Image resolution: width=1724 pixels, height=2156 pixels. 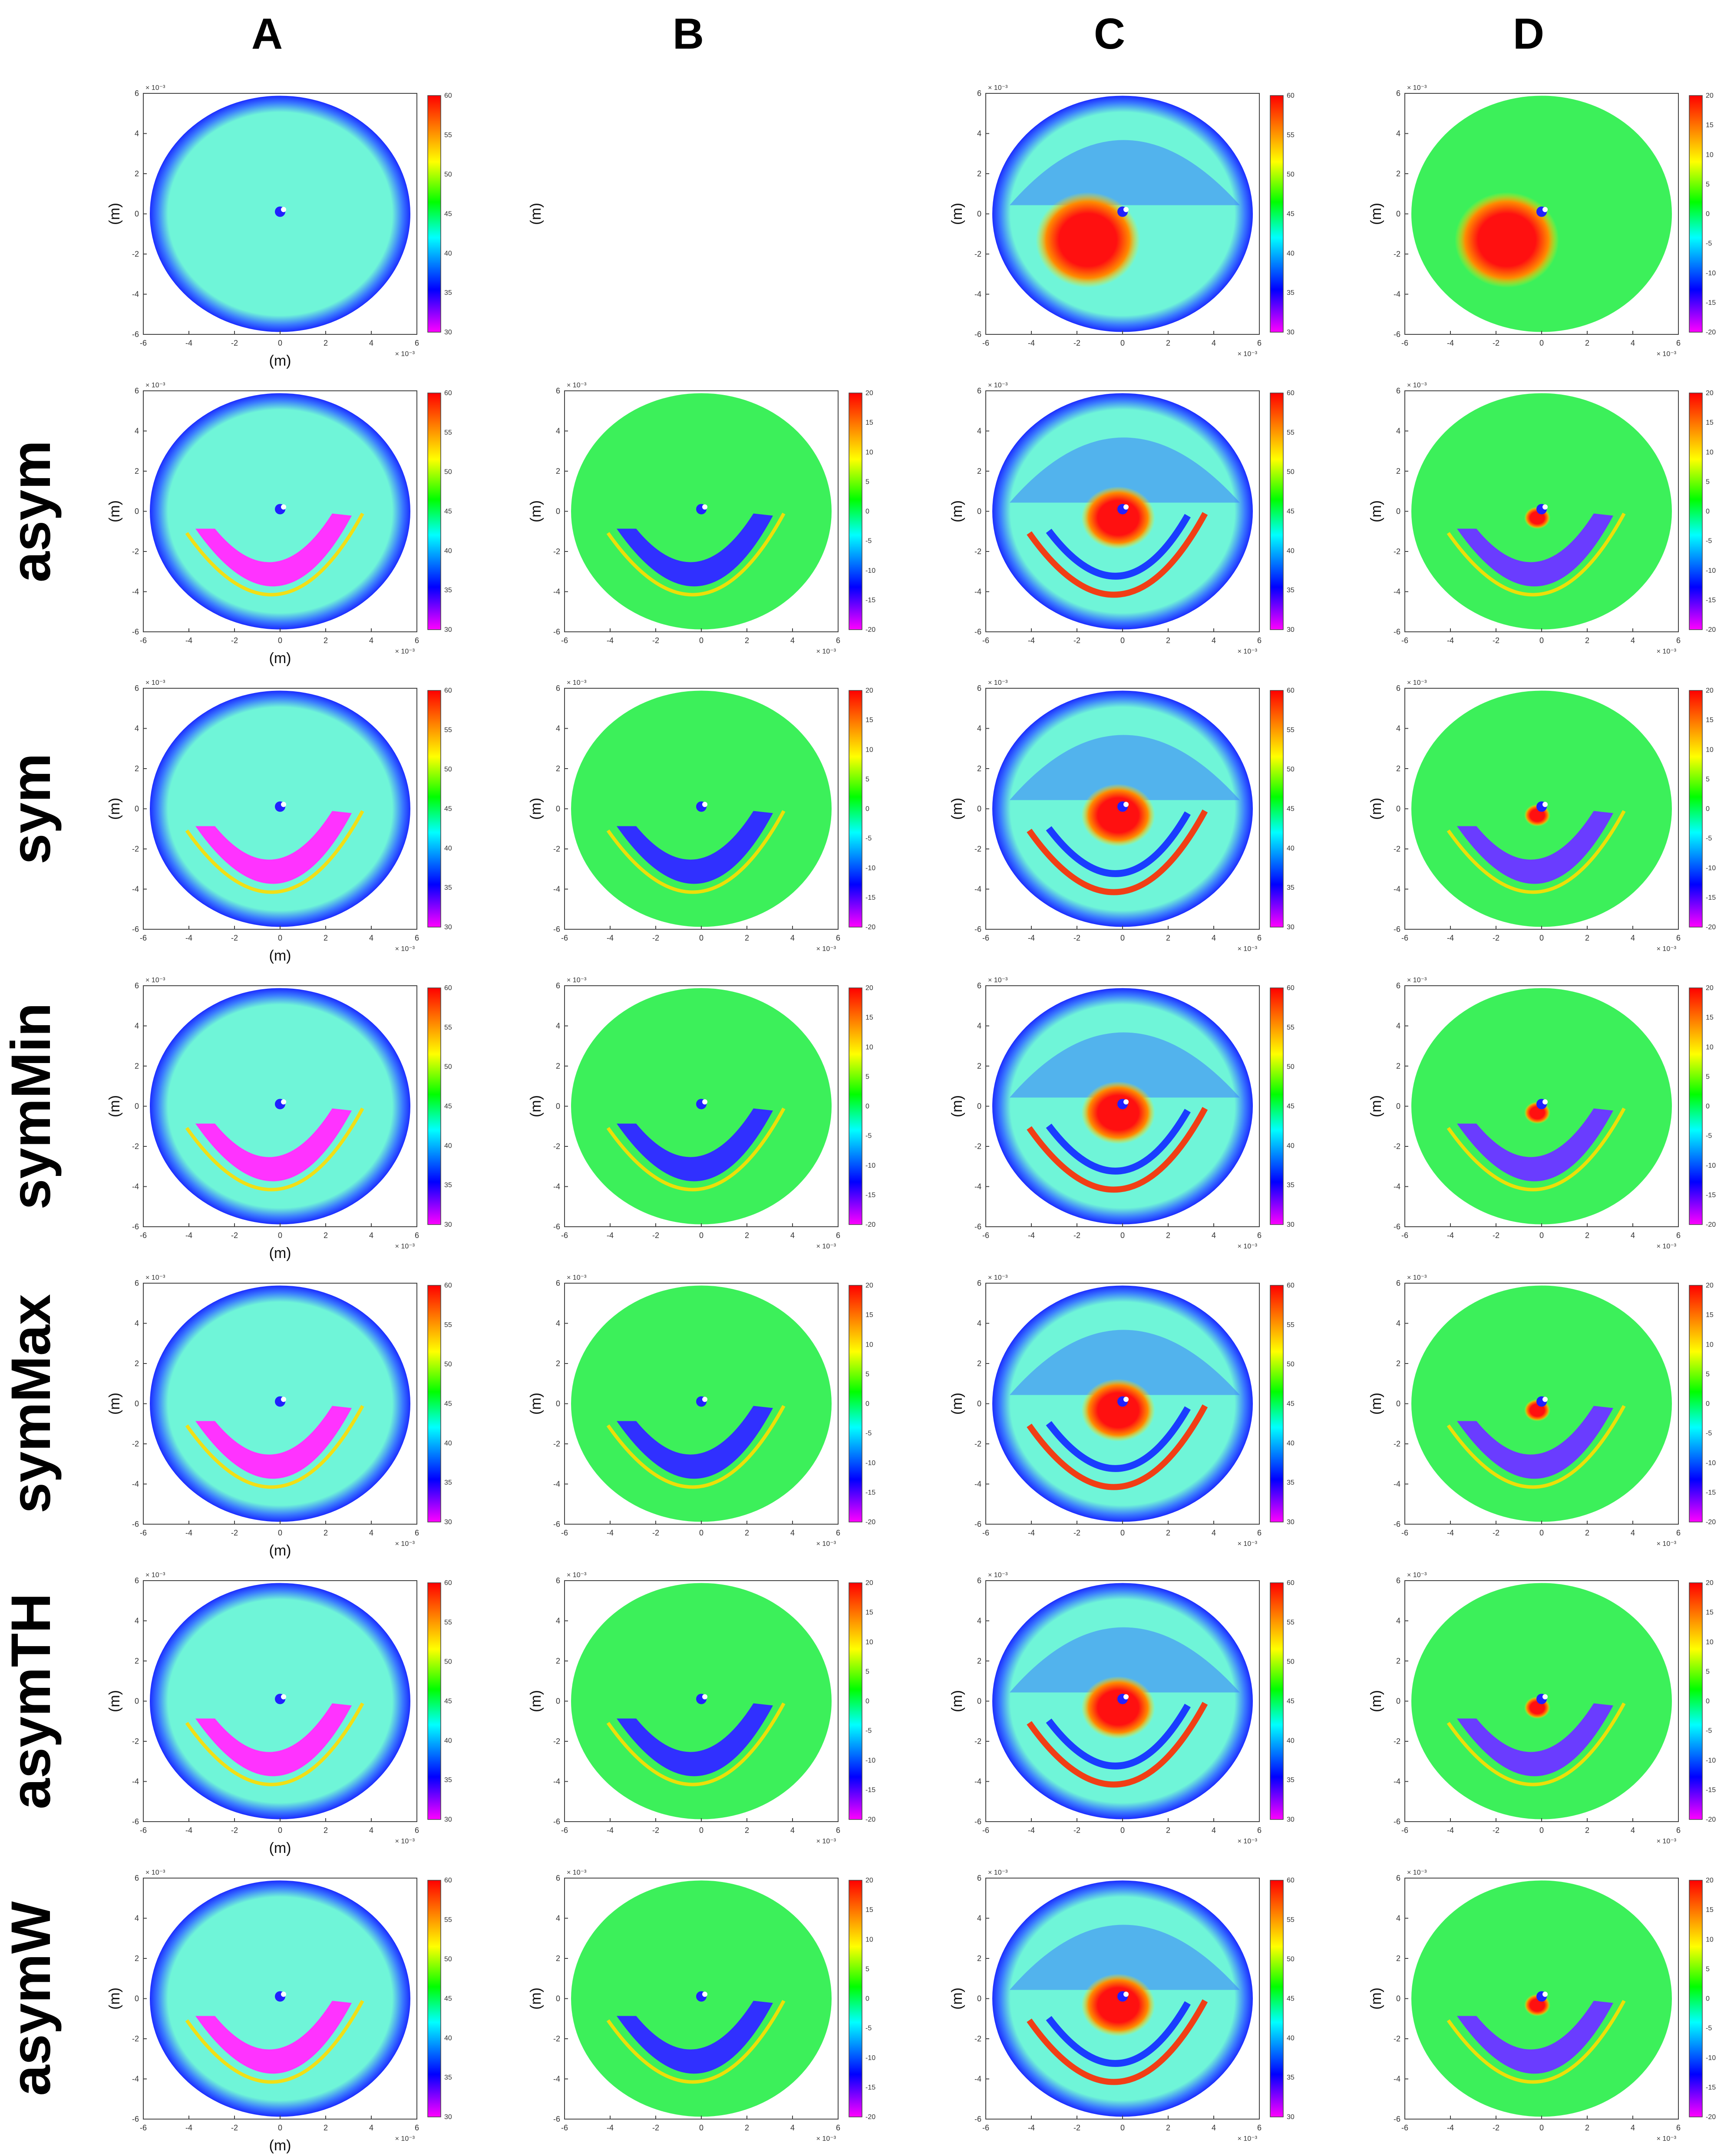 I want to click on crescent-band, so click(x=274, y=848).